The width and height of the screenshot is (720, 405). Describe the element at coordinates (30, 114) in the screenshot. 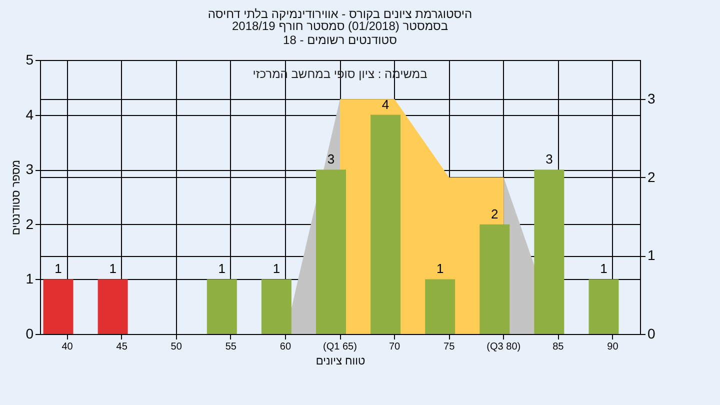

I see `y-tick-label: 4` at that location.